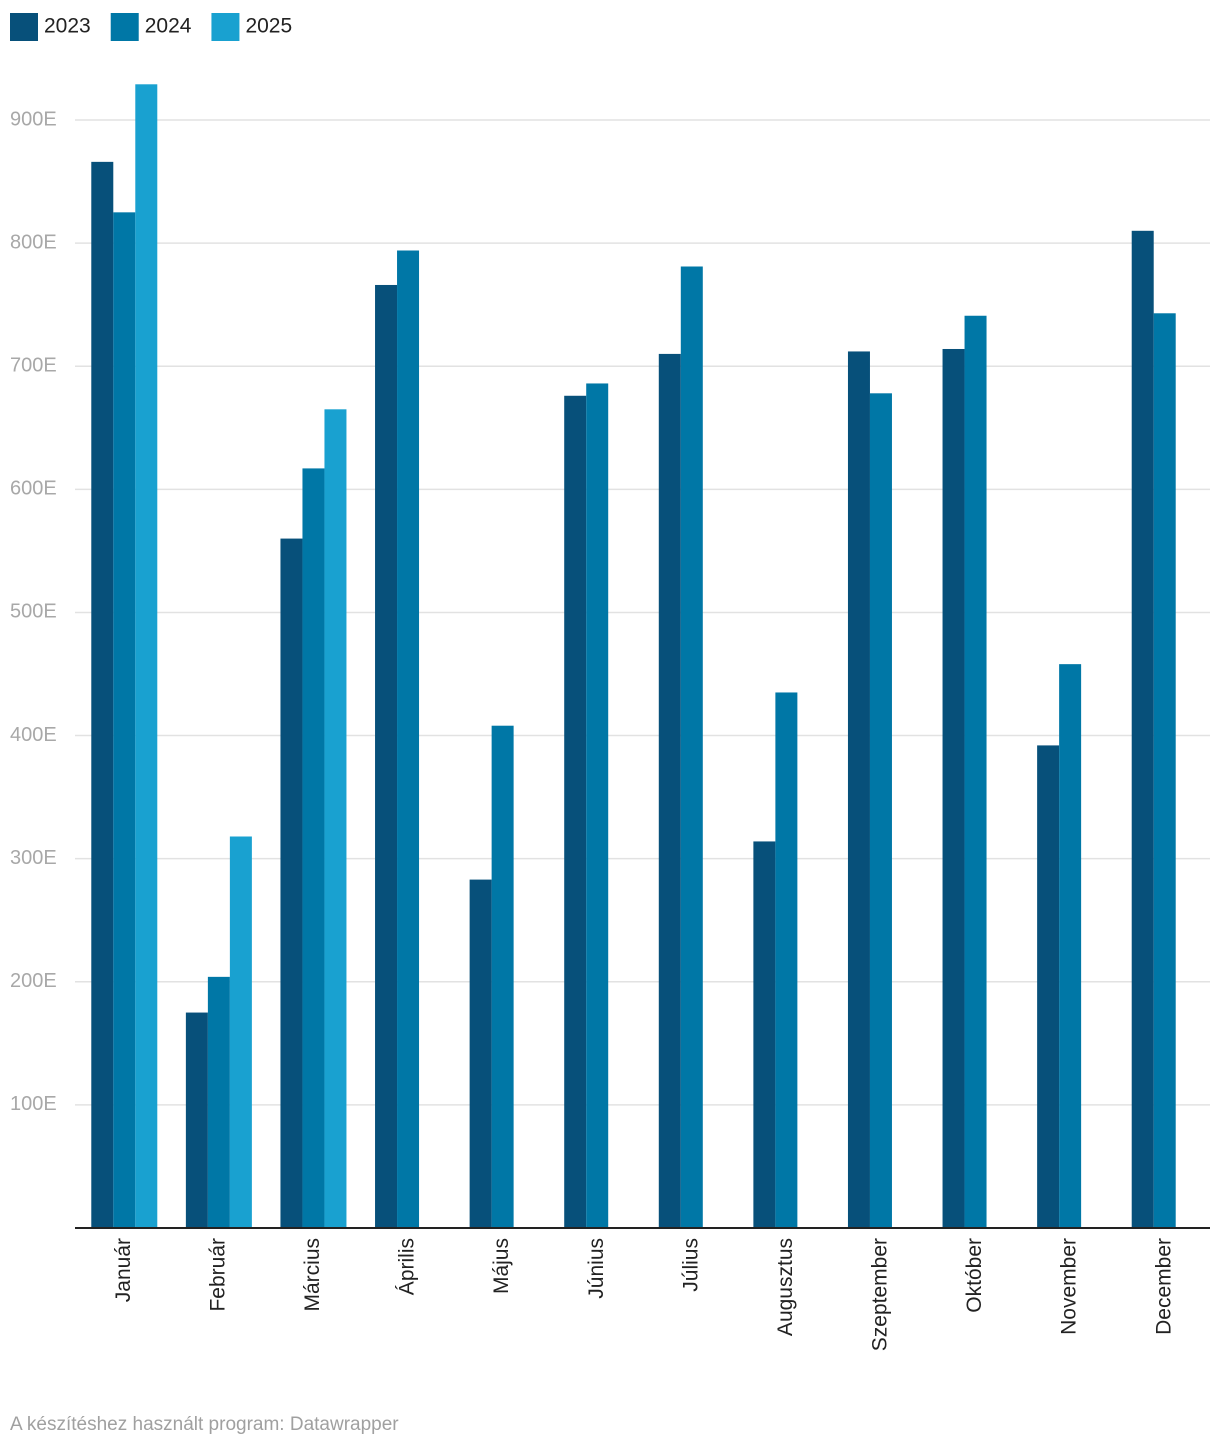 The image size is (1220, 1450). I want to click on x-tick-label: Július, so click(690, 1265).